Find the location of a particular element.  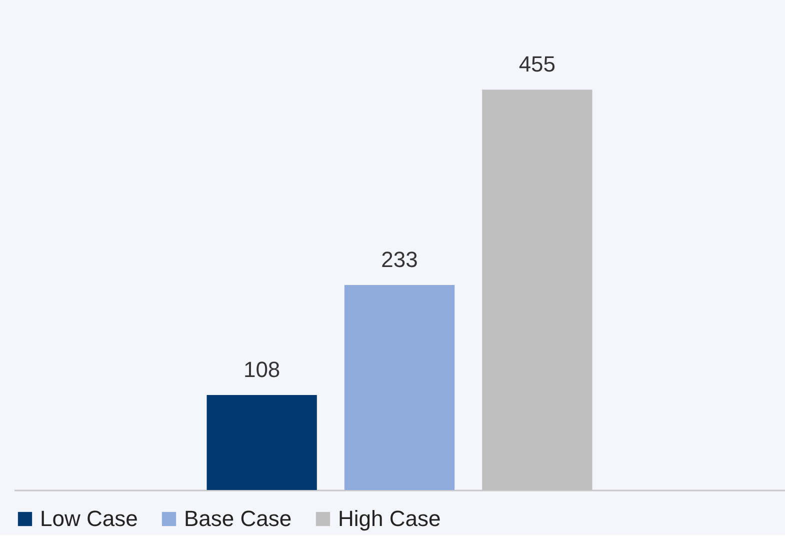

legend-label: Low Case is located at coordinates (89, 518).